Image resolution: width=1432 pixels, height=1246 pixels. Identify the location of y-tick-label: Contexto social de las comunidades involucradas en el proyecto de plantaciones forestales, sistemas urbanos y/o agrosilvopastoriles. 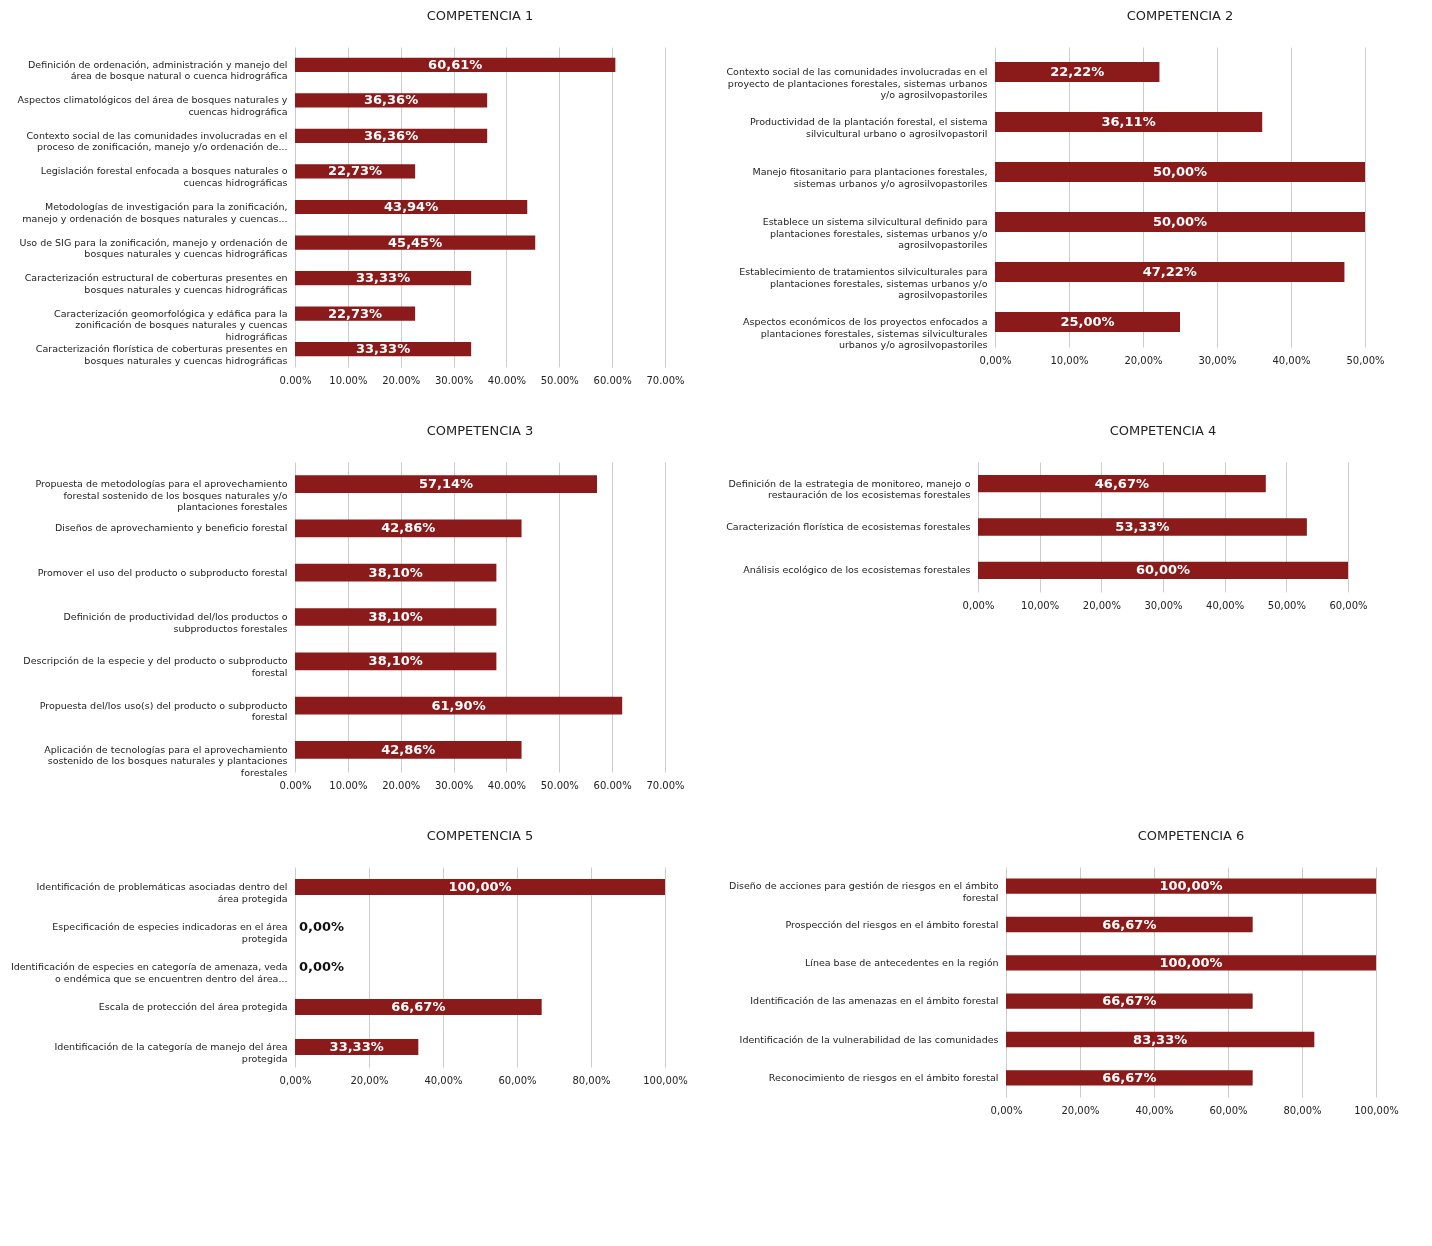
(857, 83).